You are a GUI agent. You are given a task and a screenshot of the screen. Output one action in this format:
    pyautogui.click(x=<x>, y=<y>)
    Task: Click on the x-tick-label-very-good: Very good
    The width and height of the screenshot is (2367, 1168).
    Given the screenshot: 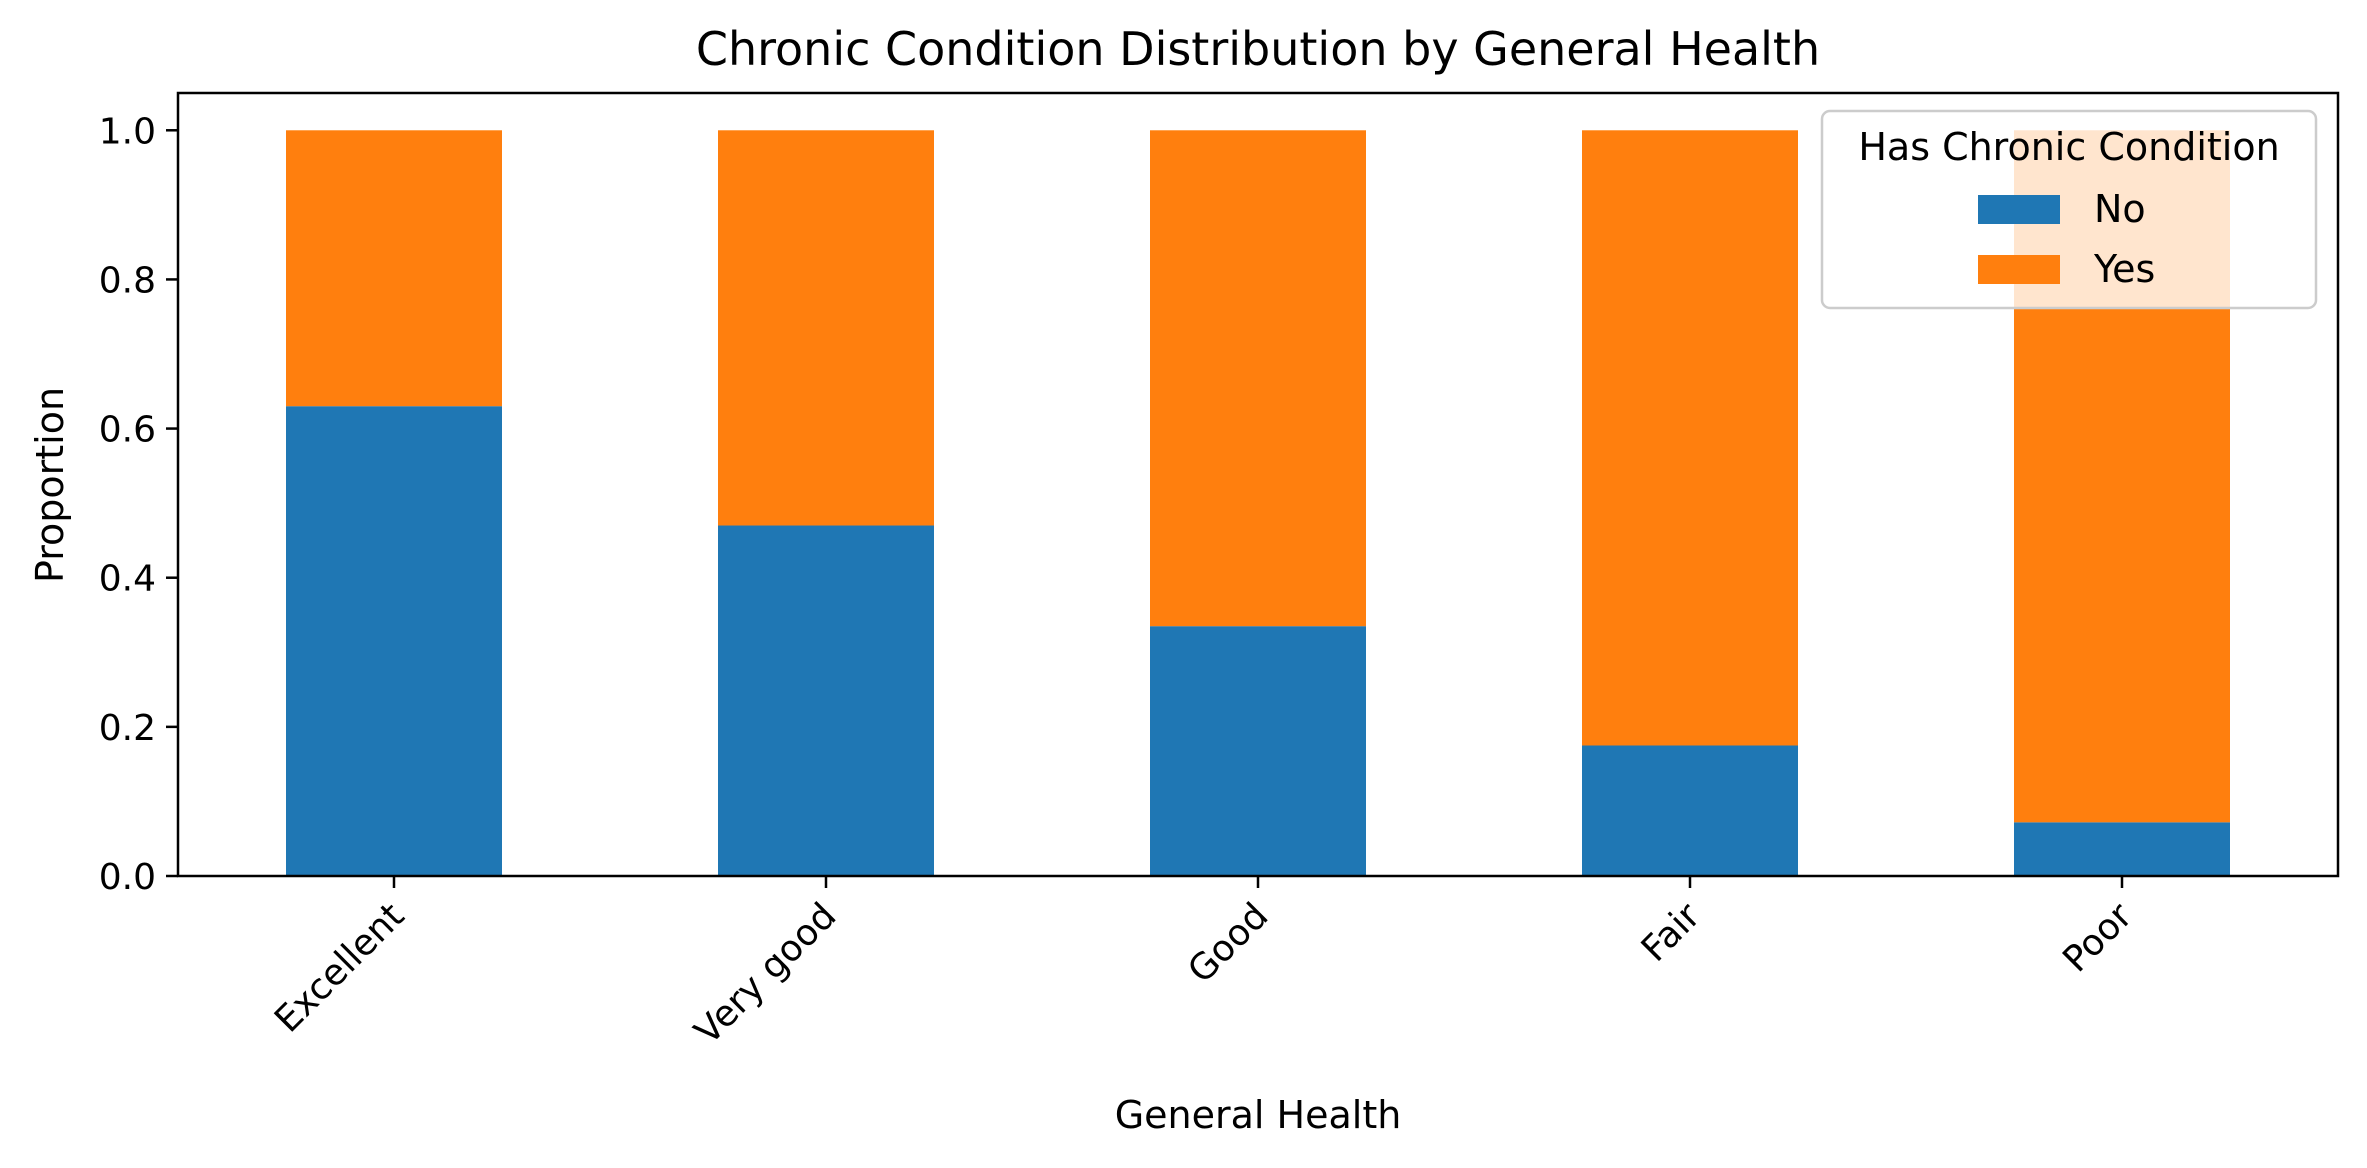 What is the action you would take?
    pyautogui.click(x=765, y=973)
    